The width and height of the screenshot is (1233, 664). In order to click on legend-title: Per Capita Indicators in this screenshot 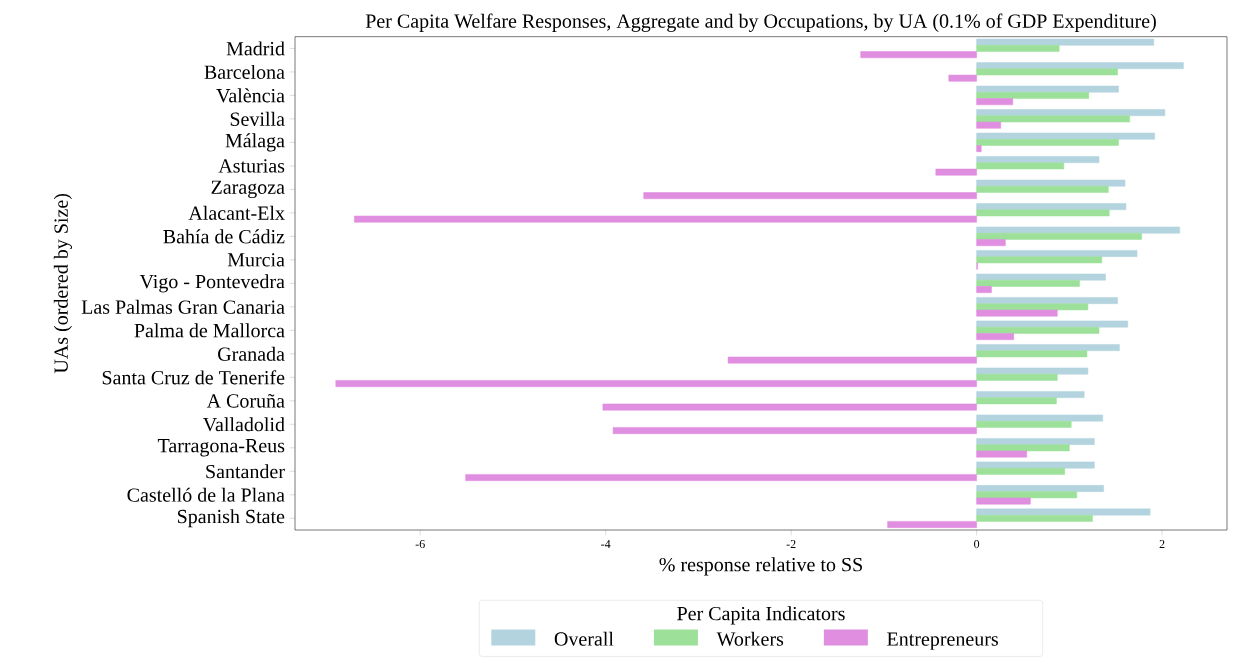, I will do `click(761, 615)`.